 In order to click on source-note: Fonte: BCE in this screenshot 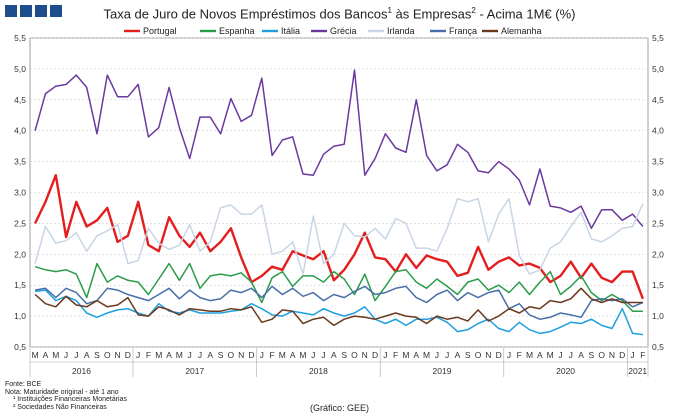, I will do `click(23, 384)`.